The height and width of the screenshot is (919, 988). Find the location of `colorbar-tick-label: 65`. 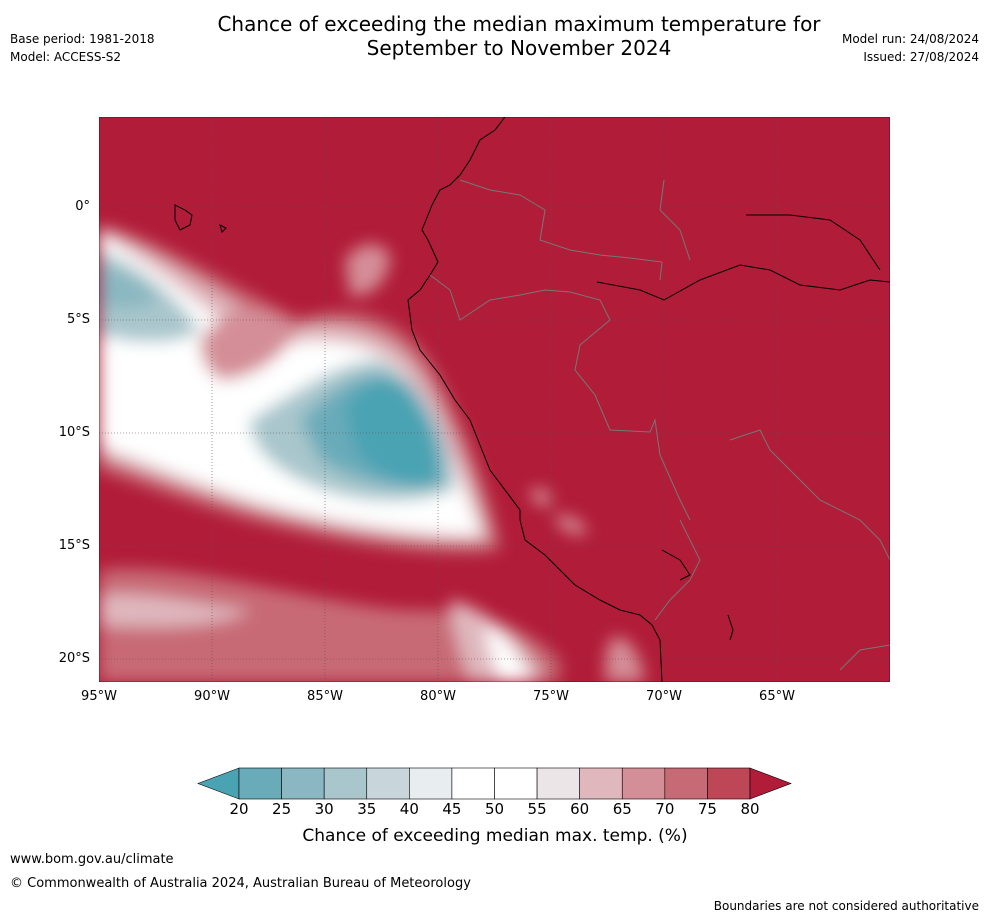

colorbar-tick-label: 65 is located at coordinates (622, 809).